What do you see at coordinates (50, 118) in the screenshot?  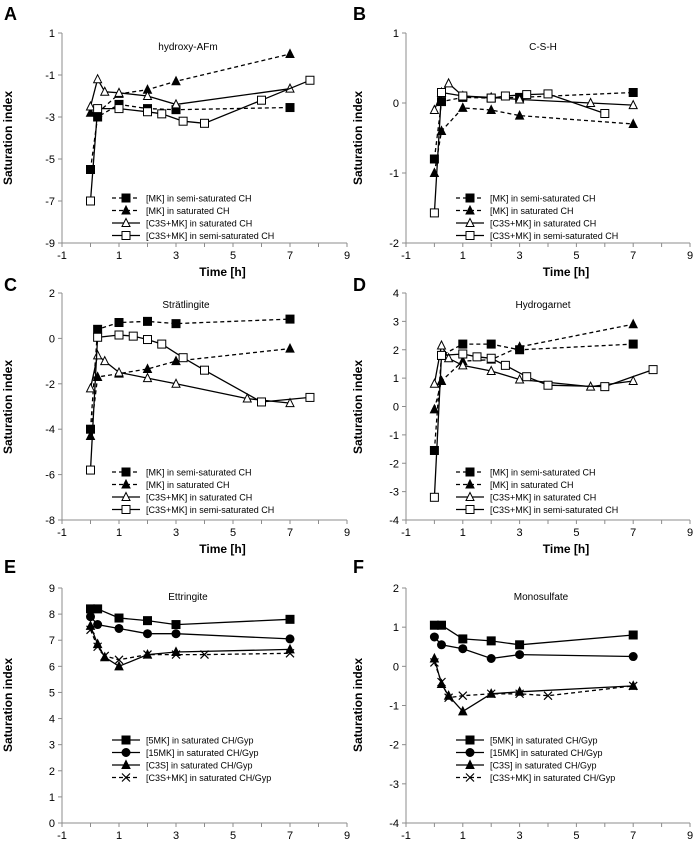 I see `y-tick-label: -3` at bounding box center [50, 118].